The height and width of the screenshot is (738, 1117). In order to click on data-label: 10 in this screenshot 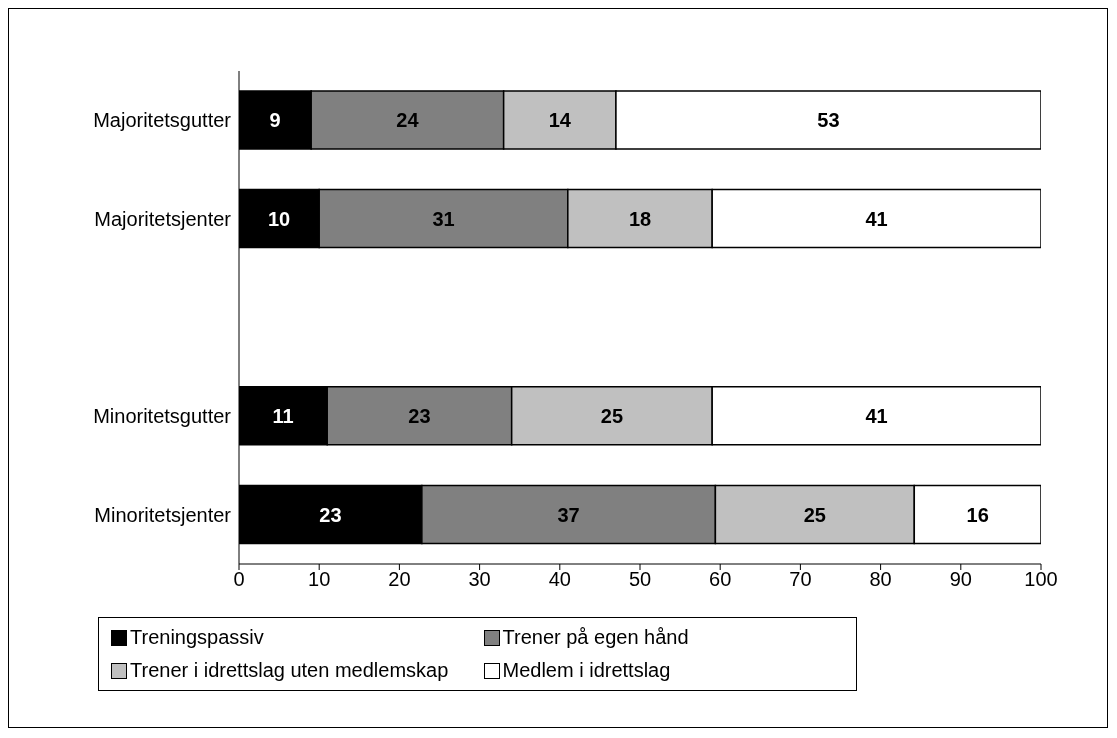, I will do `click(279, 218)`.